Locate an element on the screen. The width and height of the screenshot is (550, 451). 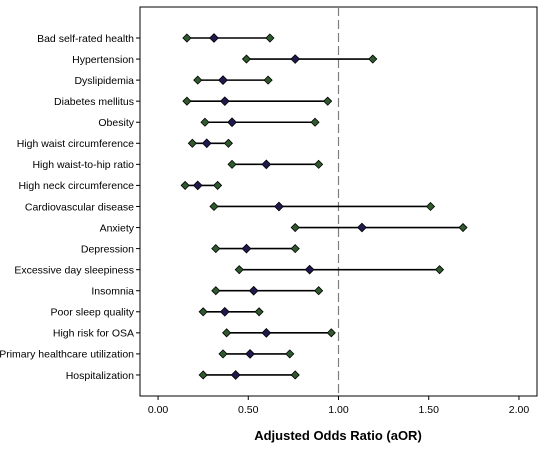
row-label: Bad self-rated health is located at coordinates (85, 39).